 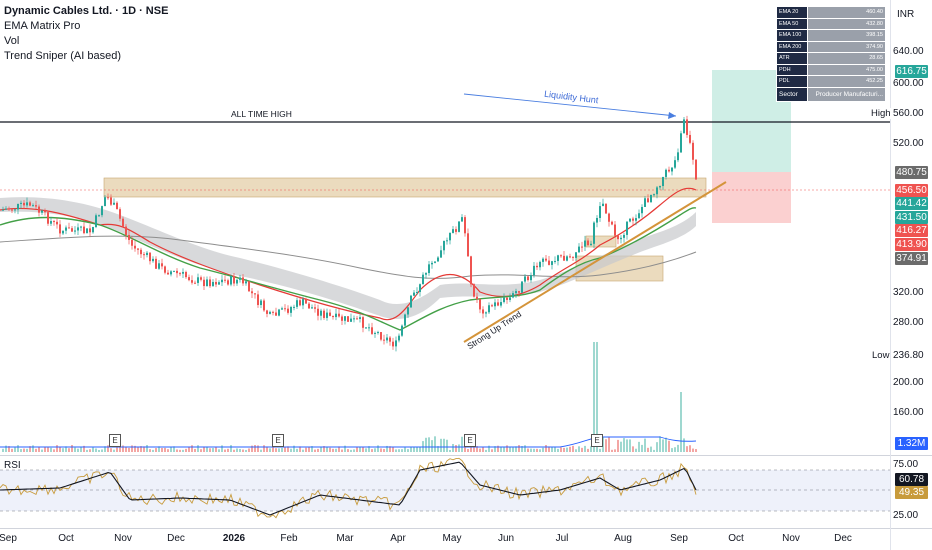 I want to click on rsi-signal-tag: 49.35, so click(x=911, y=492).